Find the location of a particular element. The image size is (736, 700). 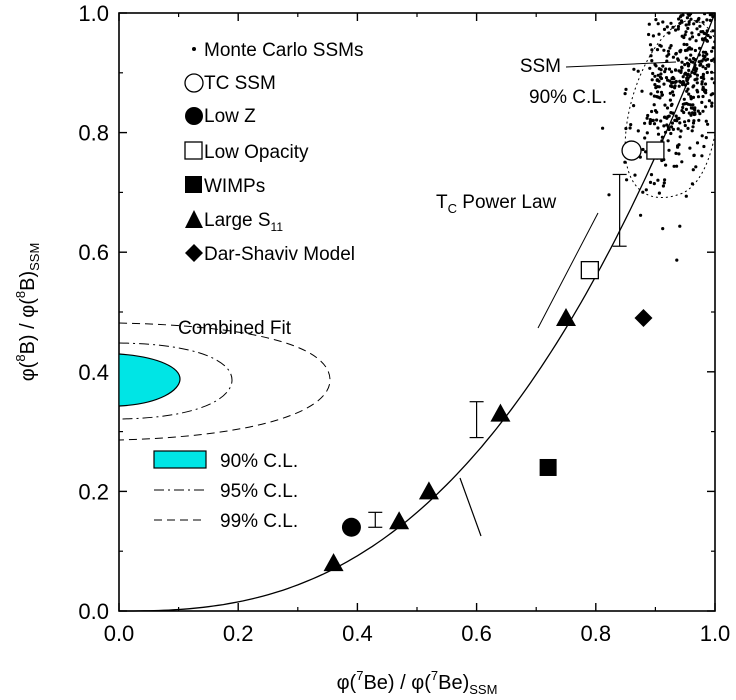

x-tick-label: 1.0 is located at coordinates (715, 633).